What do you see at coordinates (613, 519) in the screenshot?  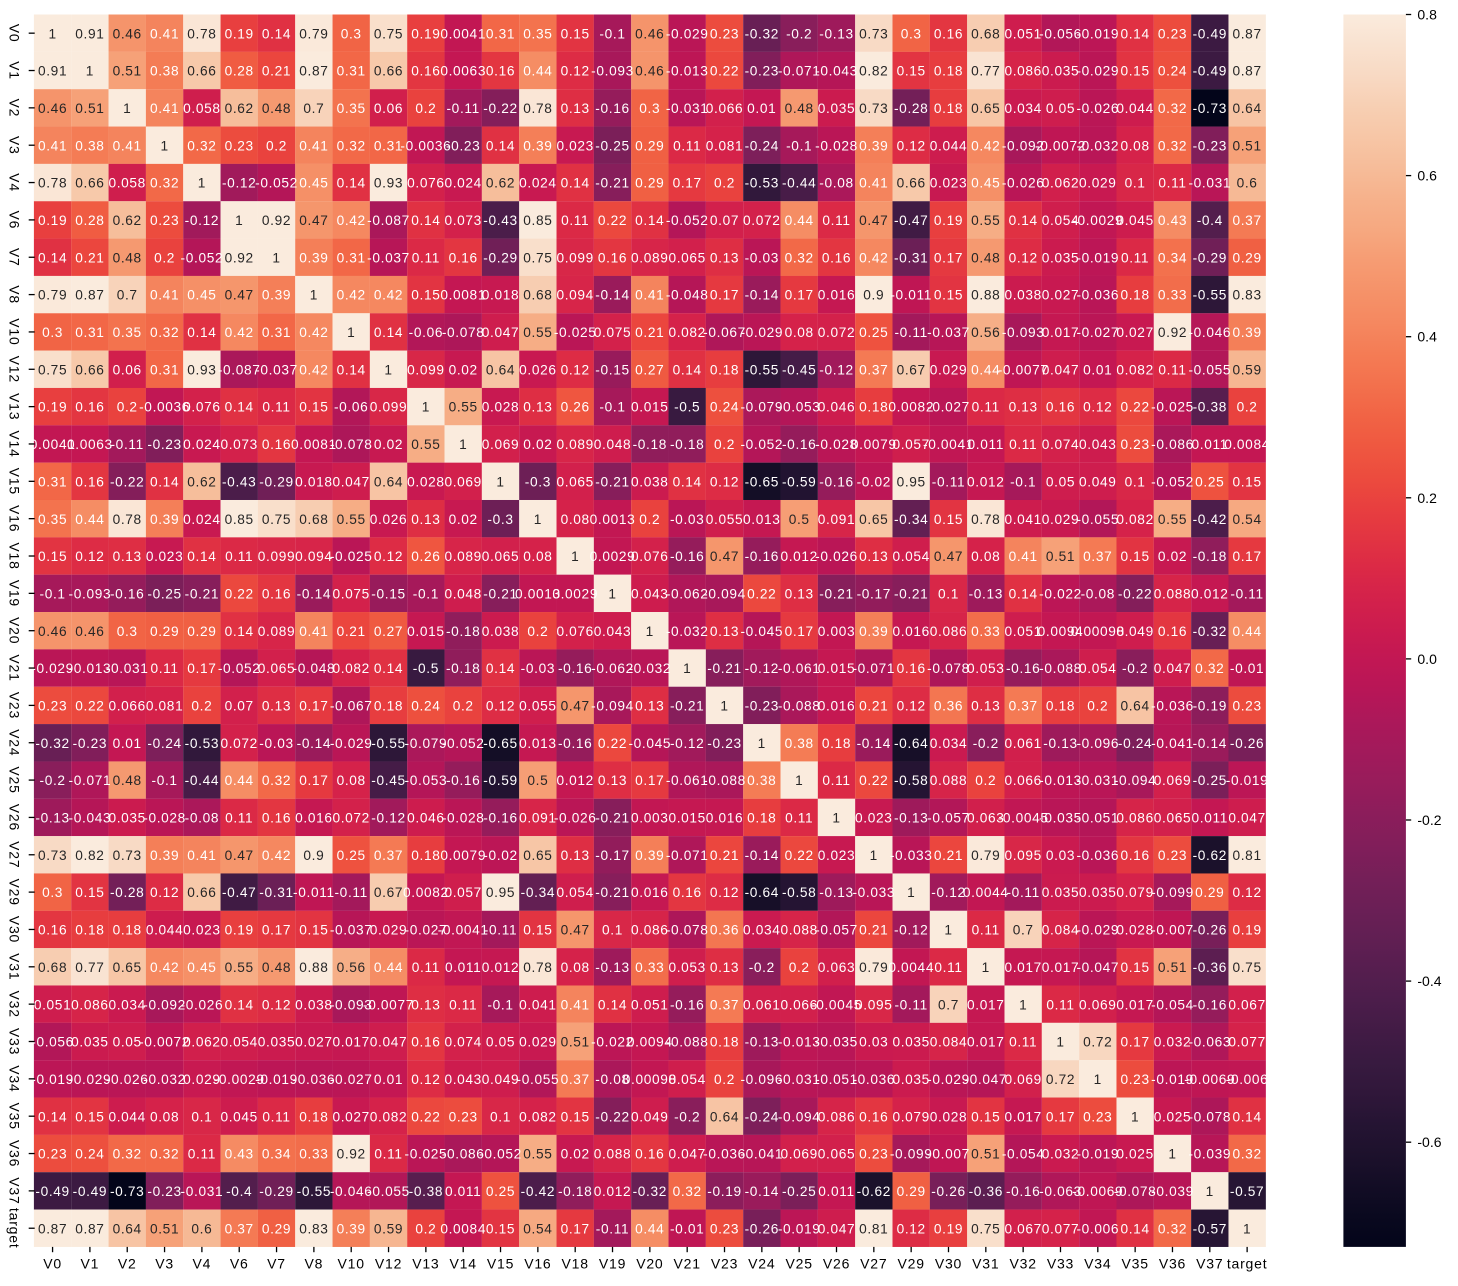 I see `svg-text: 0.0013` at bounding box center [613, 519].